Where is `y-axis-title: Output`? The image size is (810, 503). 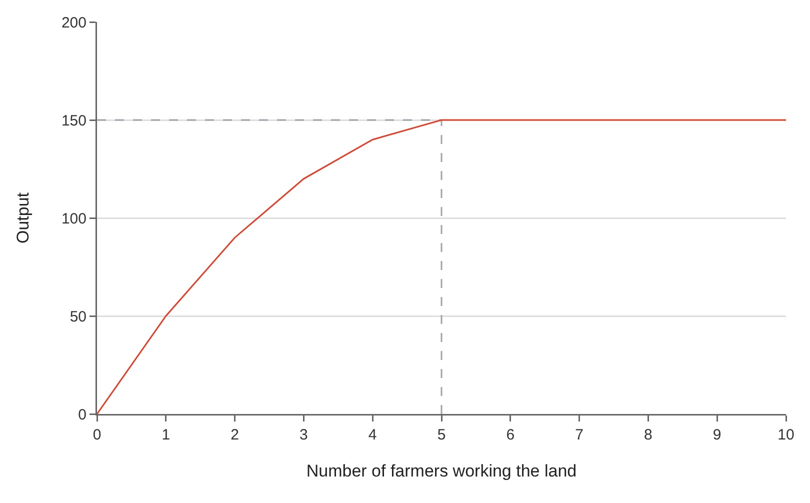 y-axis-title: Output is located at coordinates (22, 218).